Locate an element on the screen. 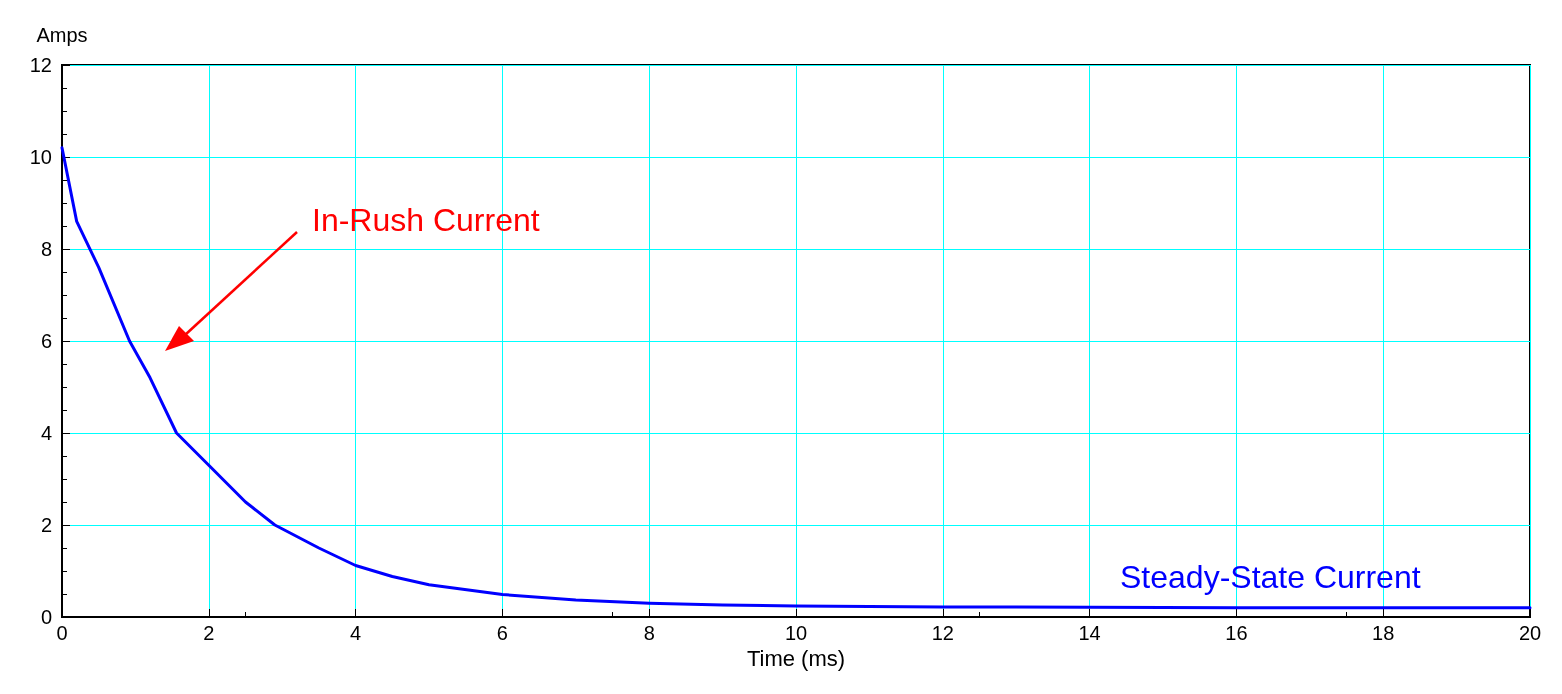  x-tick-label: 10 is located at coordinates (796, 633).